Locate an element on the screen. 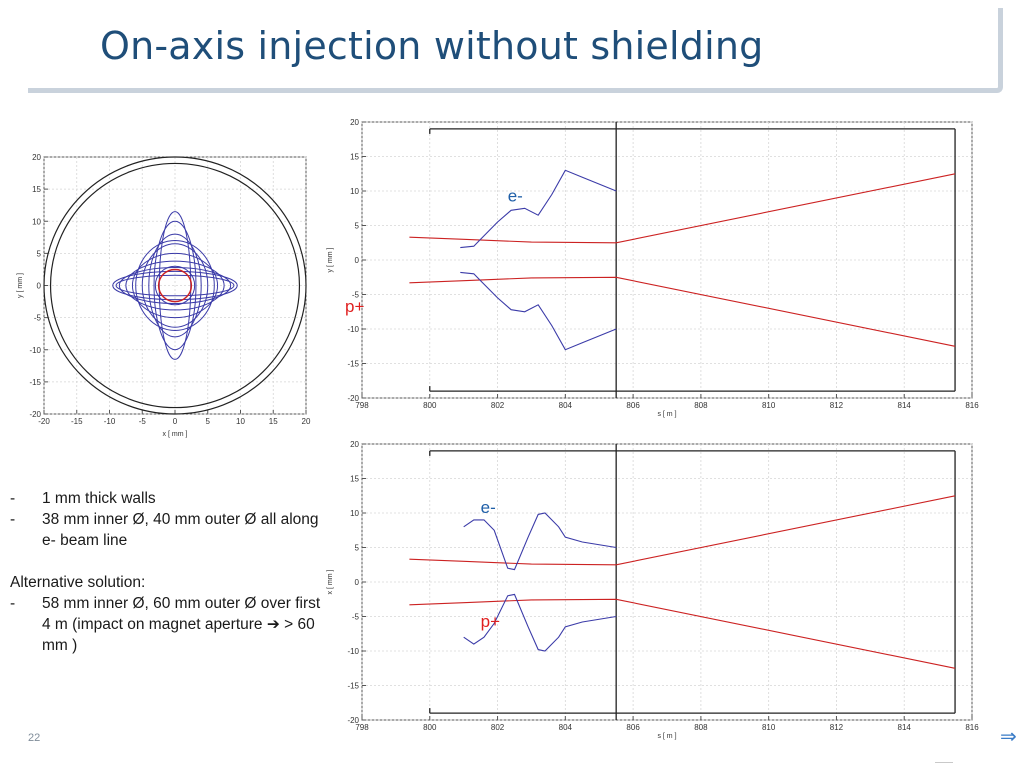 The image size is (1024, 768). electron-orbit is located at coordinates (175, 285).